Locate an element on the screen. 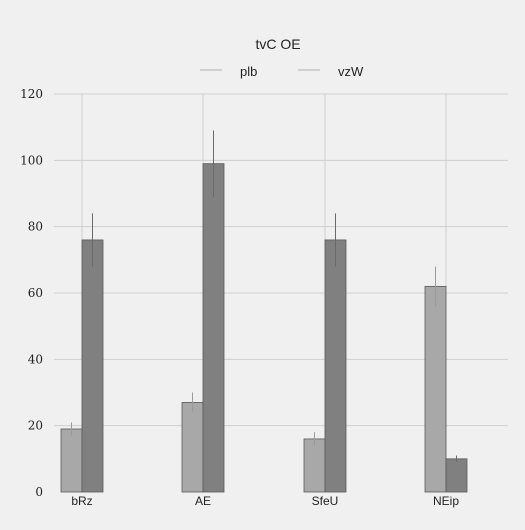 The width and height of the screenshot is (525, 530). y-tick-label: 120 is located at coordinates (31, 94).